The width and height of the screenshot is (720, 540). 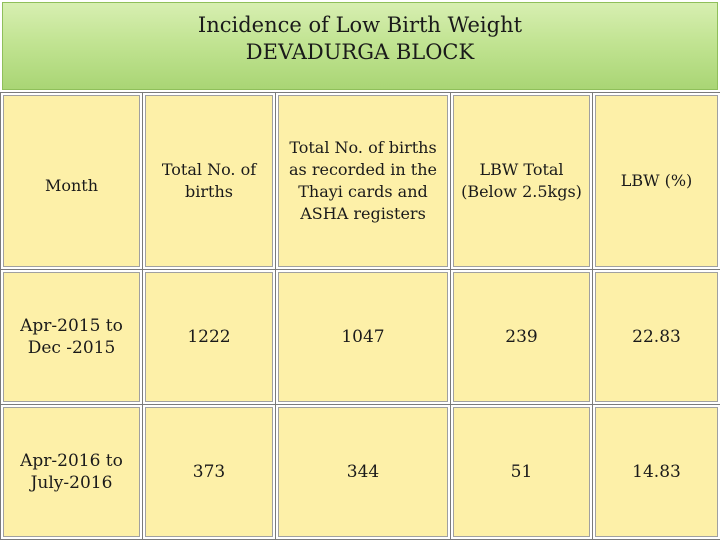 What do you see at coordinates (363, 337) in the screenshot?
I see `cell-recorded-births: 1047` at bounding box center [363, 337].